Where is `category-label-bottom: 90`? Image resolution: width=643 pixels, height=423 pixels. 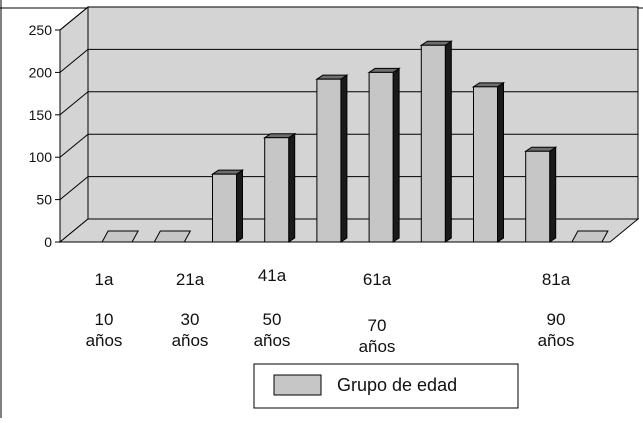
category-label-bottom: 90 is located at coordinates (556, 319).